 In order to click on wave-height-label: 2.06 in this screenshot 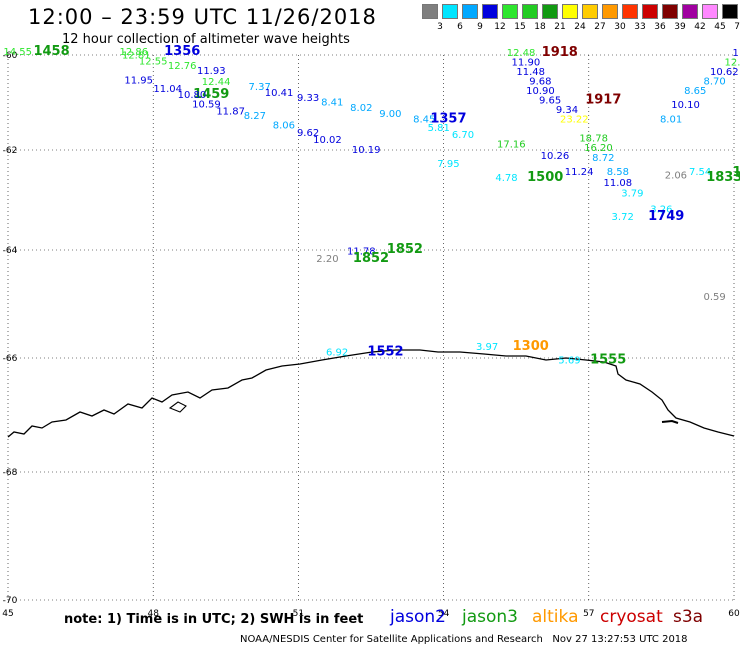, I will do `click(676, 176)`.